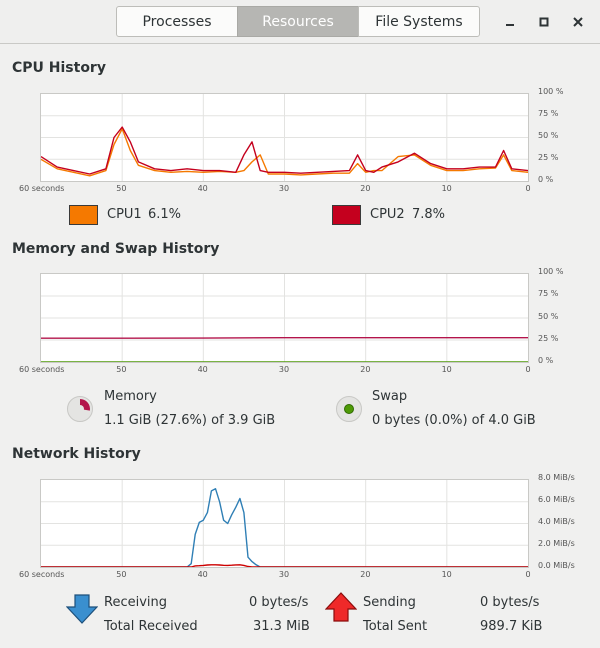  I want to click on total-received-value: 31.3 MiB, so click(281, 626).